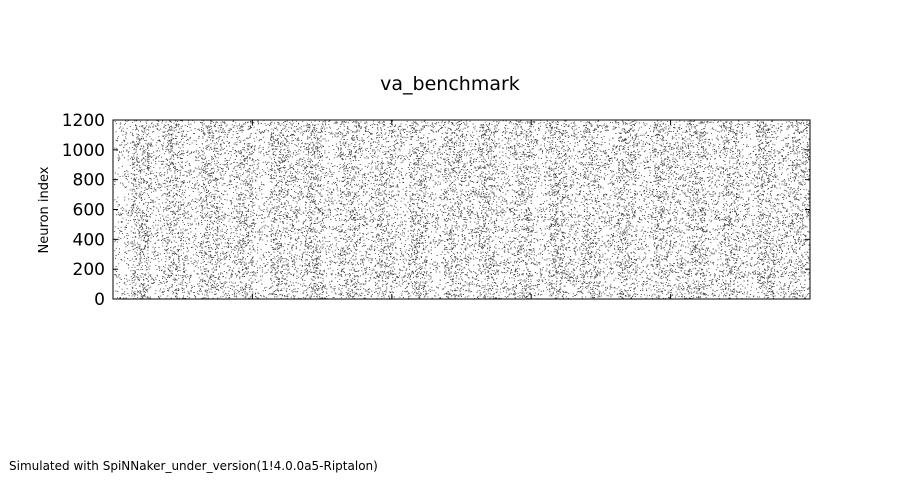 The width and height of the screenshot is (900, 480). Describe the element at coordinates (44, 209) in the screenshot. I see `y-axis-label: Neuron index` at that location.